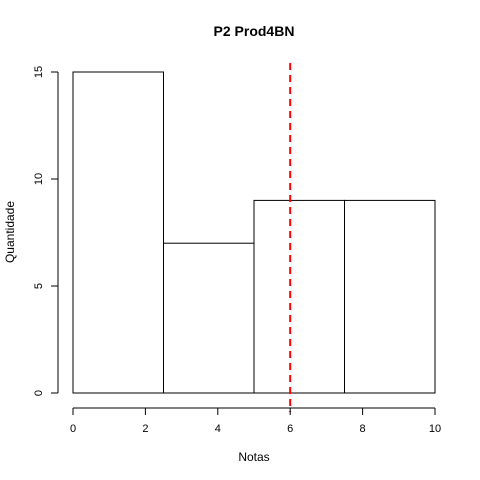  What do you see at coordinates (253, 457) in the screenshot?
I see `x-axis-label: Notas` at bounding box center [253, 457].